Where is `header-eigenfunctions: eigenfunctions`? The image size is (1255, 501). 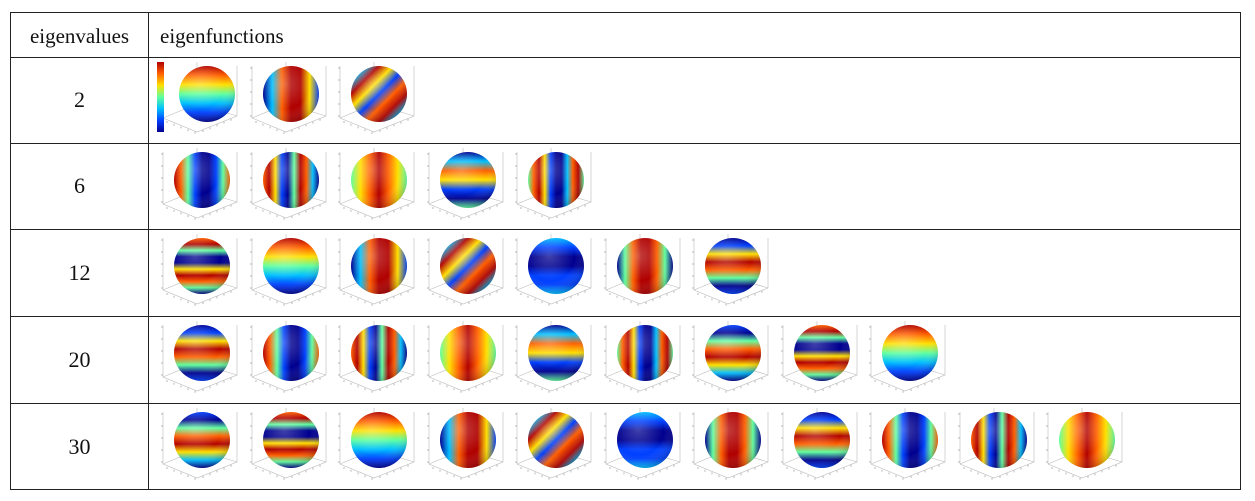 header-eigenfunctions: eigenfunctions is located at coordinates (222, 36).